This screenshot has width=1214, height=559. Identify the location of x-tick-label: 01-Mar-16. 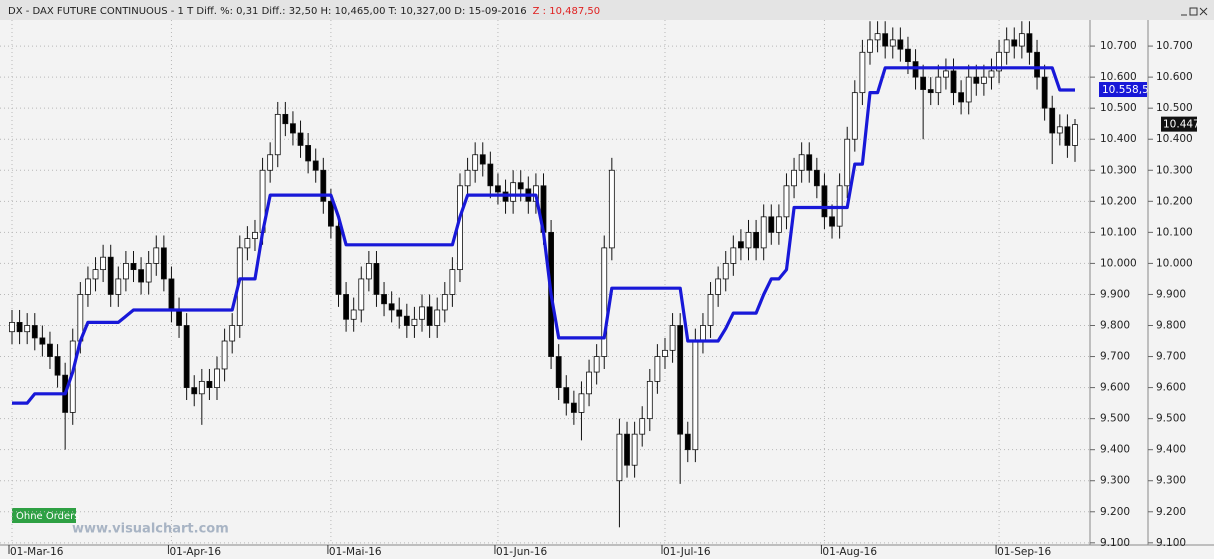
(37, 552).